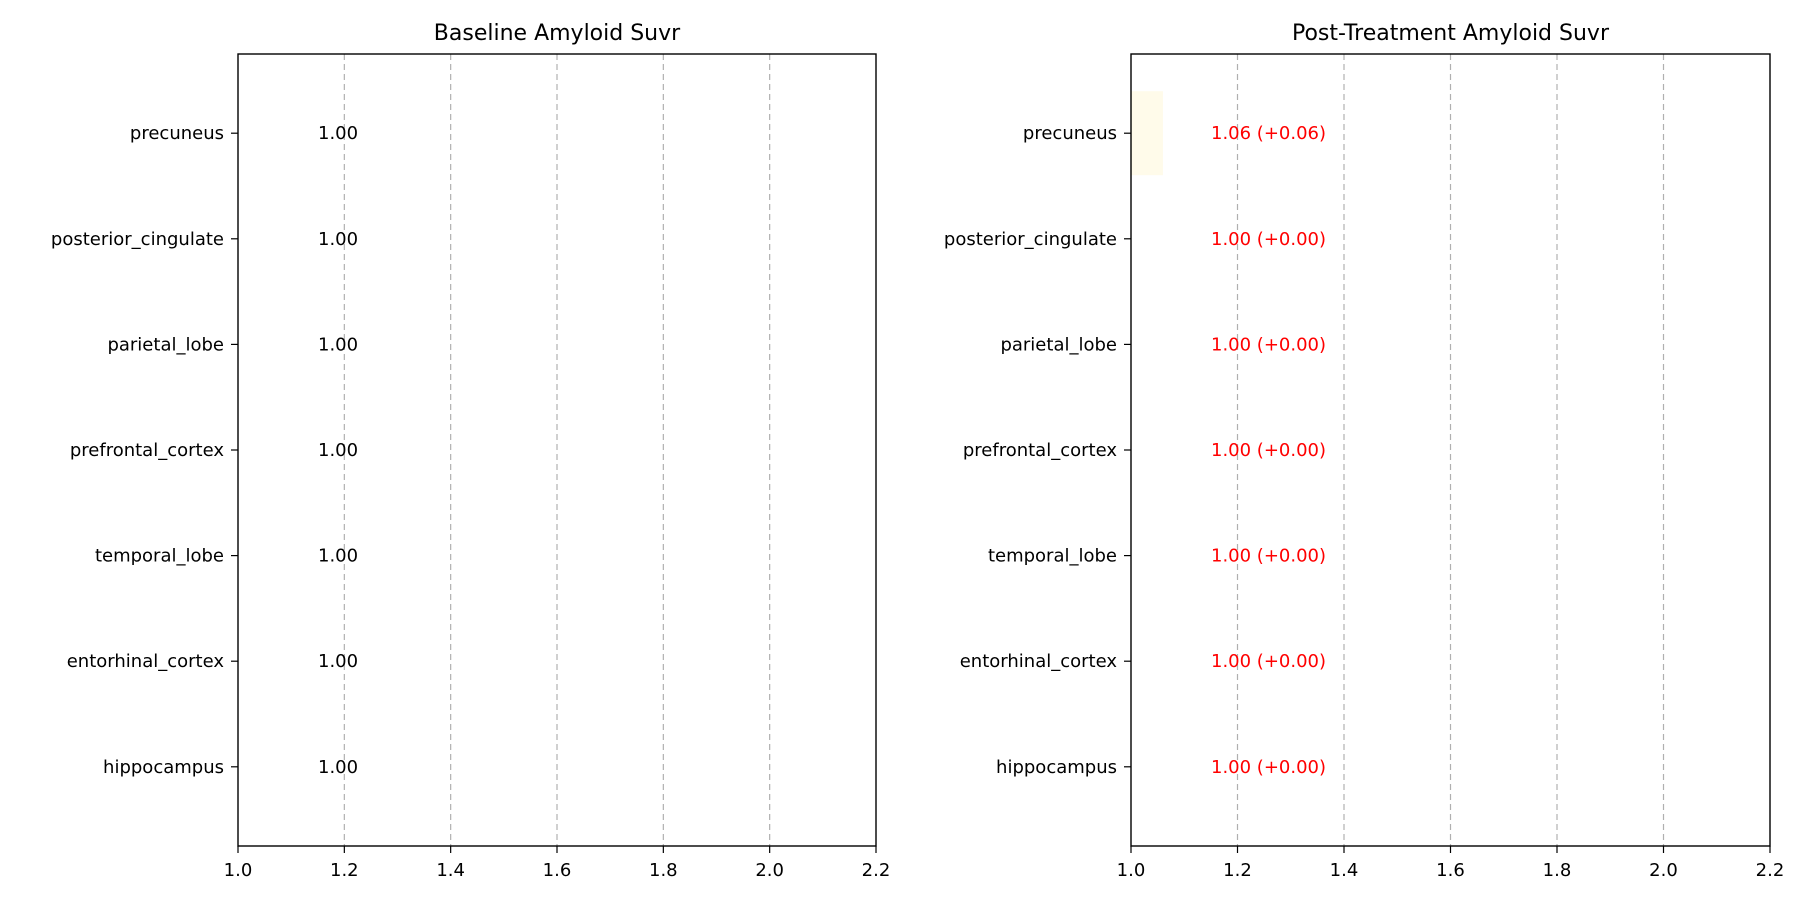  What do you see at coordinates (557, 33) in the screenshot?
I see `chart-title: Baseline Amyloid Suvr` at bounding box center [557, 33].